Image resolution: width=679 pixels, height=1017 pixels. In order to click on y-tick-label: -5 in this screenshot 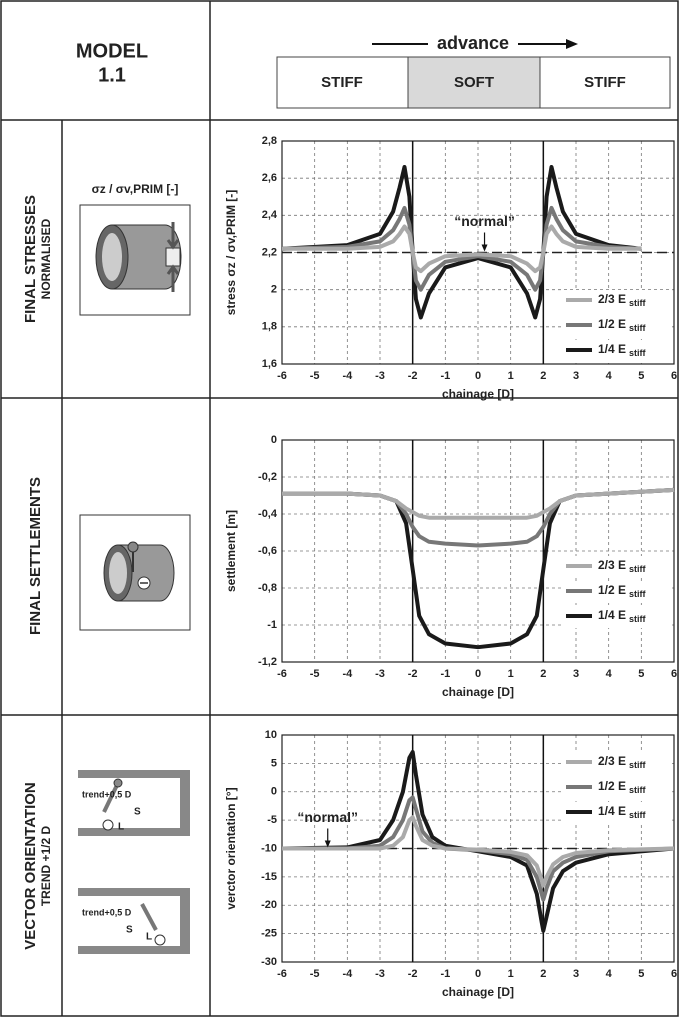, I will do `click(272, 820)`.